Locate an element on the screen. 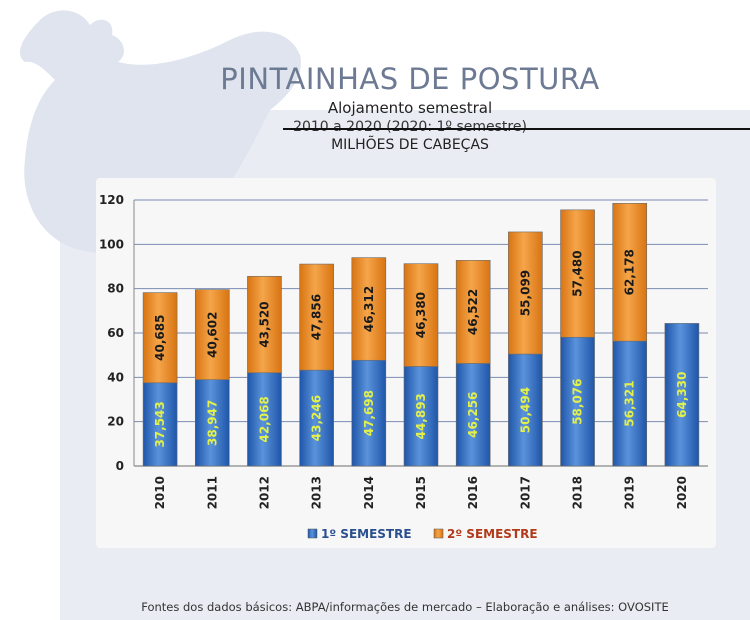 The image size is (750, 620). data-label: 50,494 is located at coordinates (525, 410).